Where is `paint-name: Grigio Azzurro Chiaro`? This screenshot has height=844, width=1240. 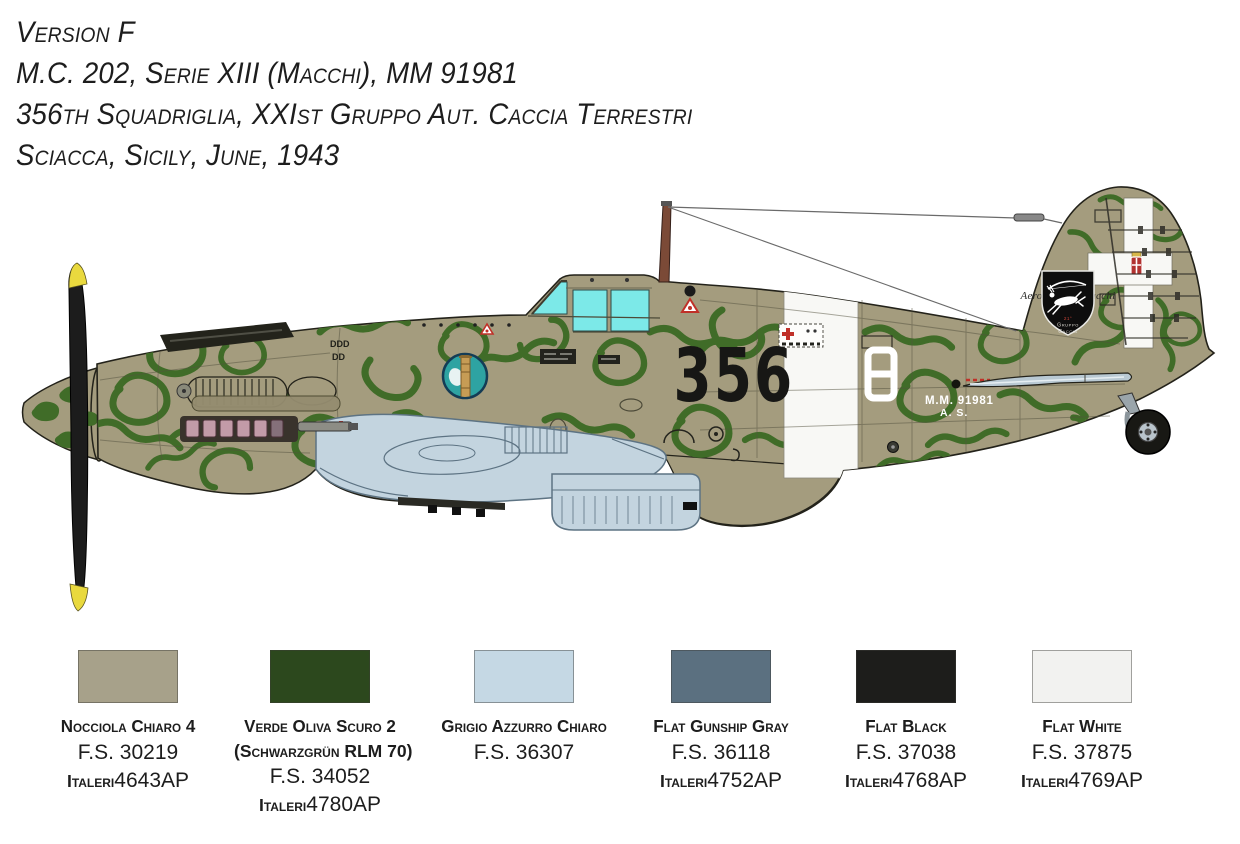
paint-name: Grigio Azzurro Chiaro is located at coordinates (524, 726).